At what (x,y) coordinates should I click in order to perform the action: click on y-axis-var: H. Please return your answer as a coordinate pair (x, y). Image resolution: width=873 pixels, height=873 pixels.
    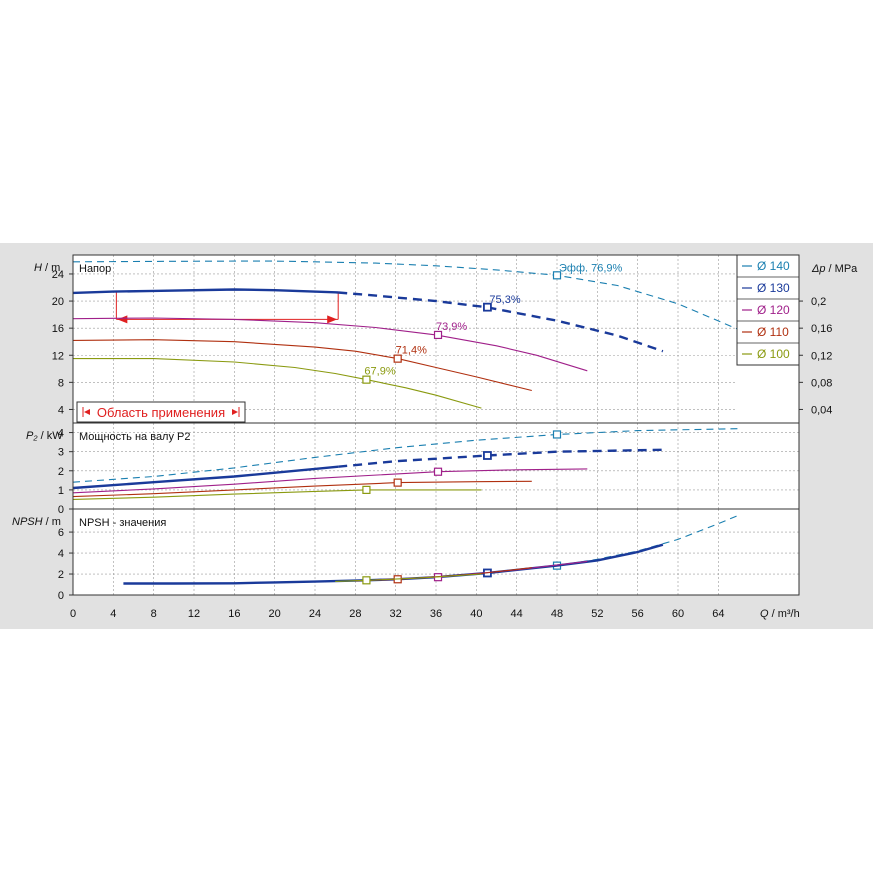
    Looking at the image, I should click on (38, 268).